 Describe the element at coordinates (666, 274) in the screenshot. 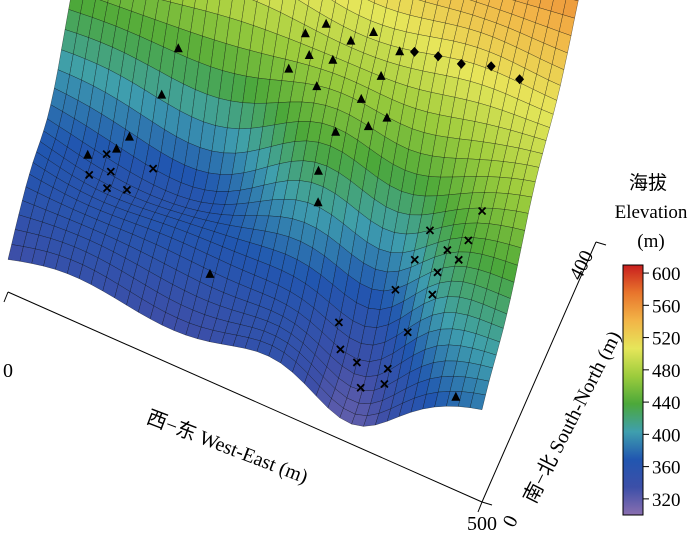

I see `colorbar-tick-label: 600` at that location.